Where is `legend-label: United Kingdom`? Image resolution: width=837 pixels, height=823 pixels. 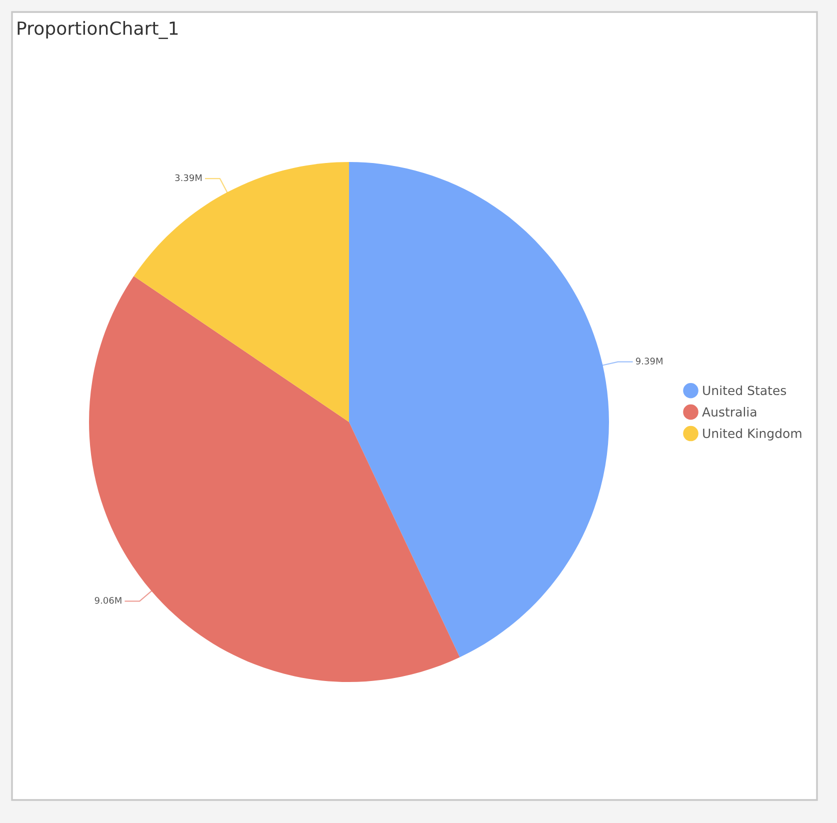
legend-label: United Kingdom is located at coordinates (752, 434).